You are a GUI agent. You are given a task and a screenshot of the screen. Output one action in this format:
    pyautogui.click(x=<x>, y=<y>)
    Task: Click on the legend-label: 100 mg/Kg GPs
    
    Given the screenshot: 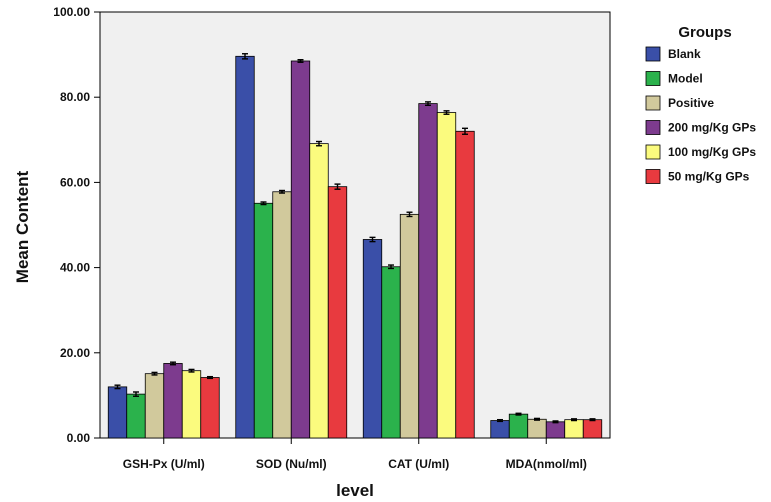 What is the action you would take?
    pyautogui.click(x=712, y=152)
    